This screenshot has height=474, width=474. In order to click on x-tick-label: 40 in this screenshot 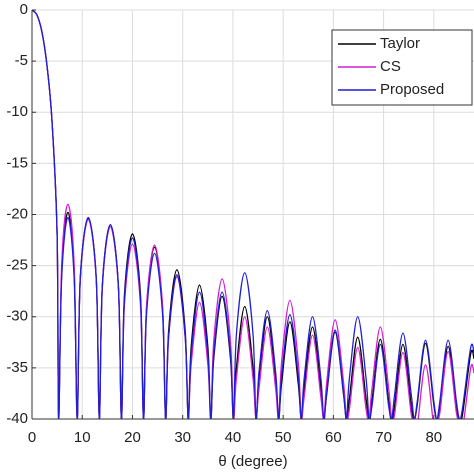, I will do `click(233, 437)`.